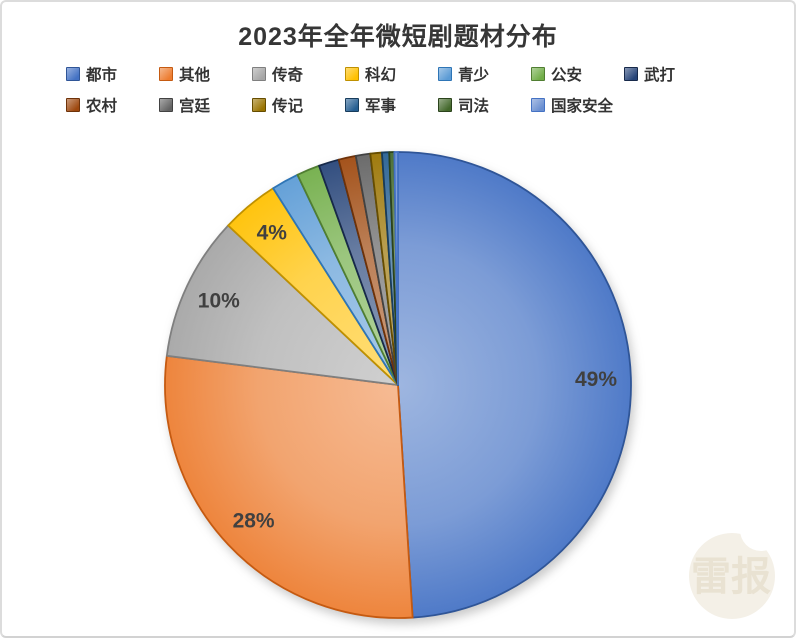 The width and height of the screenshot is (796, 638). I want to click on legend-item-3: 科幻, so click(391, 74).